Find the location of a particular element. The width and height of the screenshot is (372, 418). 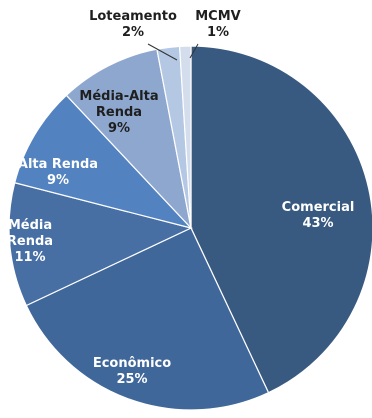

slice-label: MCMV 1% is located at coordinates (217, 24).